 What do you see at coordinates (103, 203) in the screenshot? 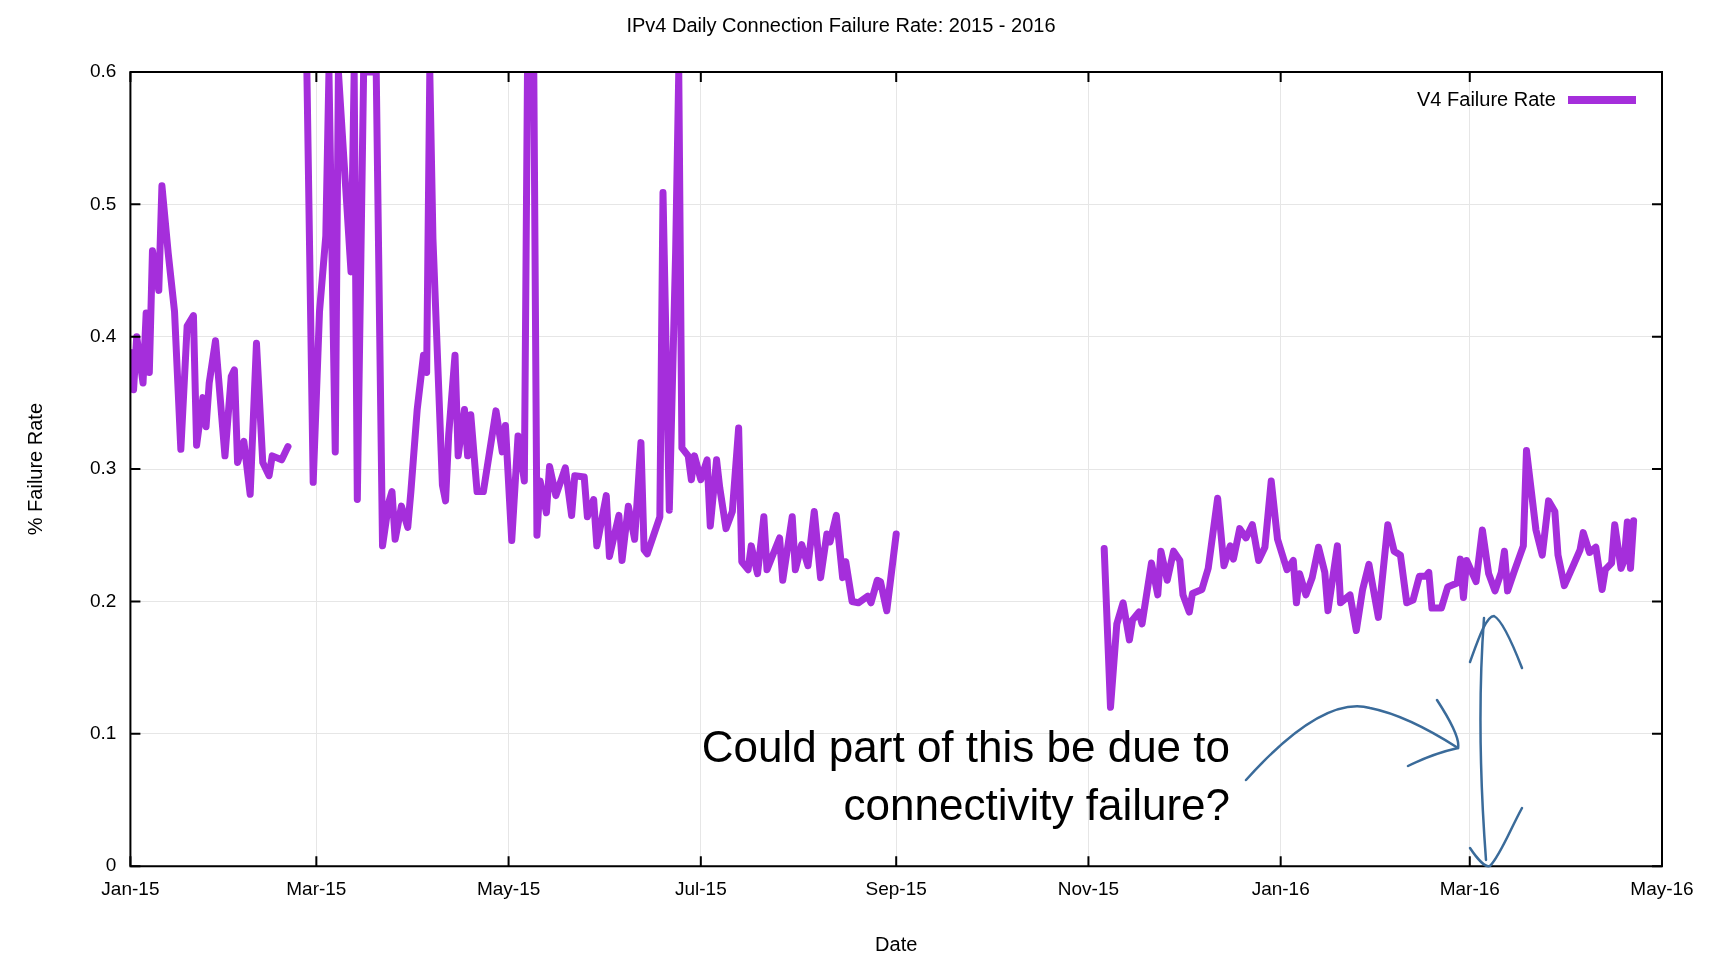
I see `y-tick-label: 0.5` at bounding box center [103, 203].